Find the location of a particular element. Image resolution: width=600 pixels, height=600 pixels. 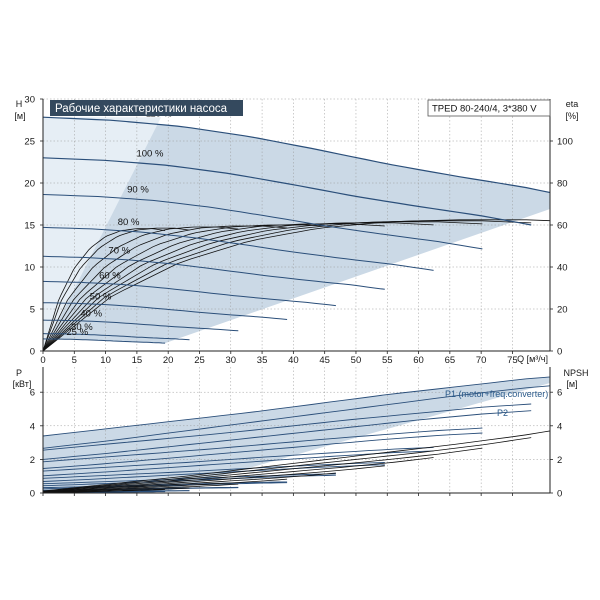

y-right-tick-label-bottom: 0 is located at coordinates (559, 494).